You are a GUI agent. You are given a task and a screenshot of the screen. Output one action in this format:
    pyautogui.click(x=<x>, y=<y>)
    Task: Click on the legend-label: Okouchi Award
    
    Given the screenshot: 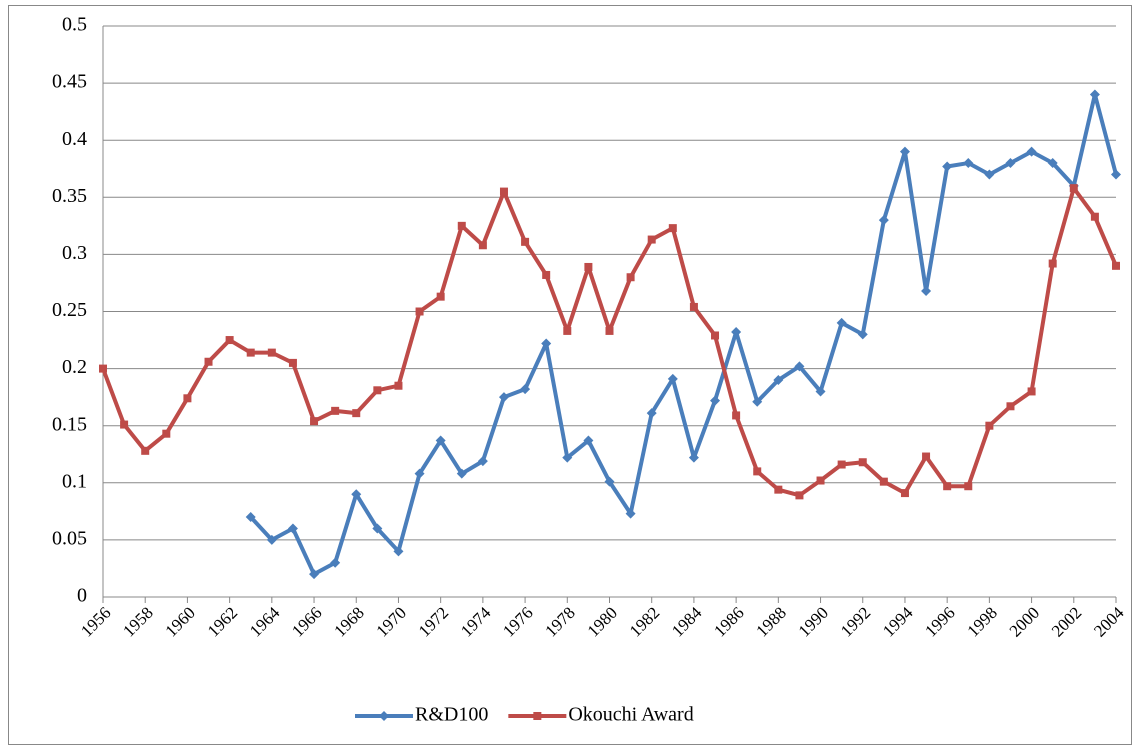 What is the action you would take?
    pyautogui.click(x=630, y=715)
    